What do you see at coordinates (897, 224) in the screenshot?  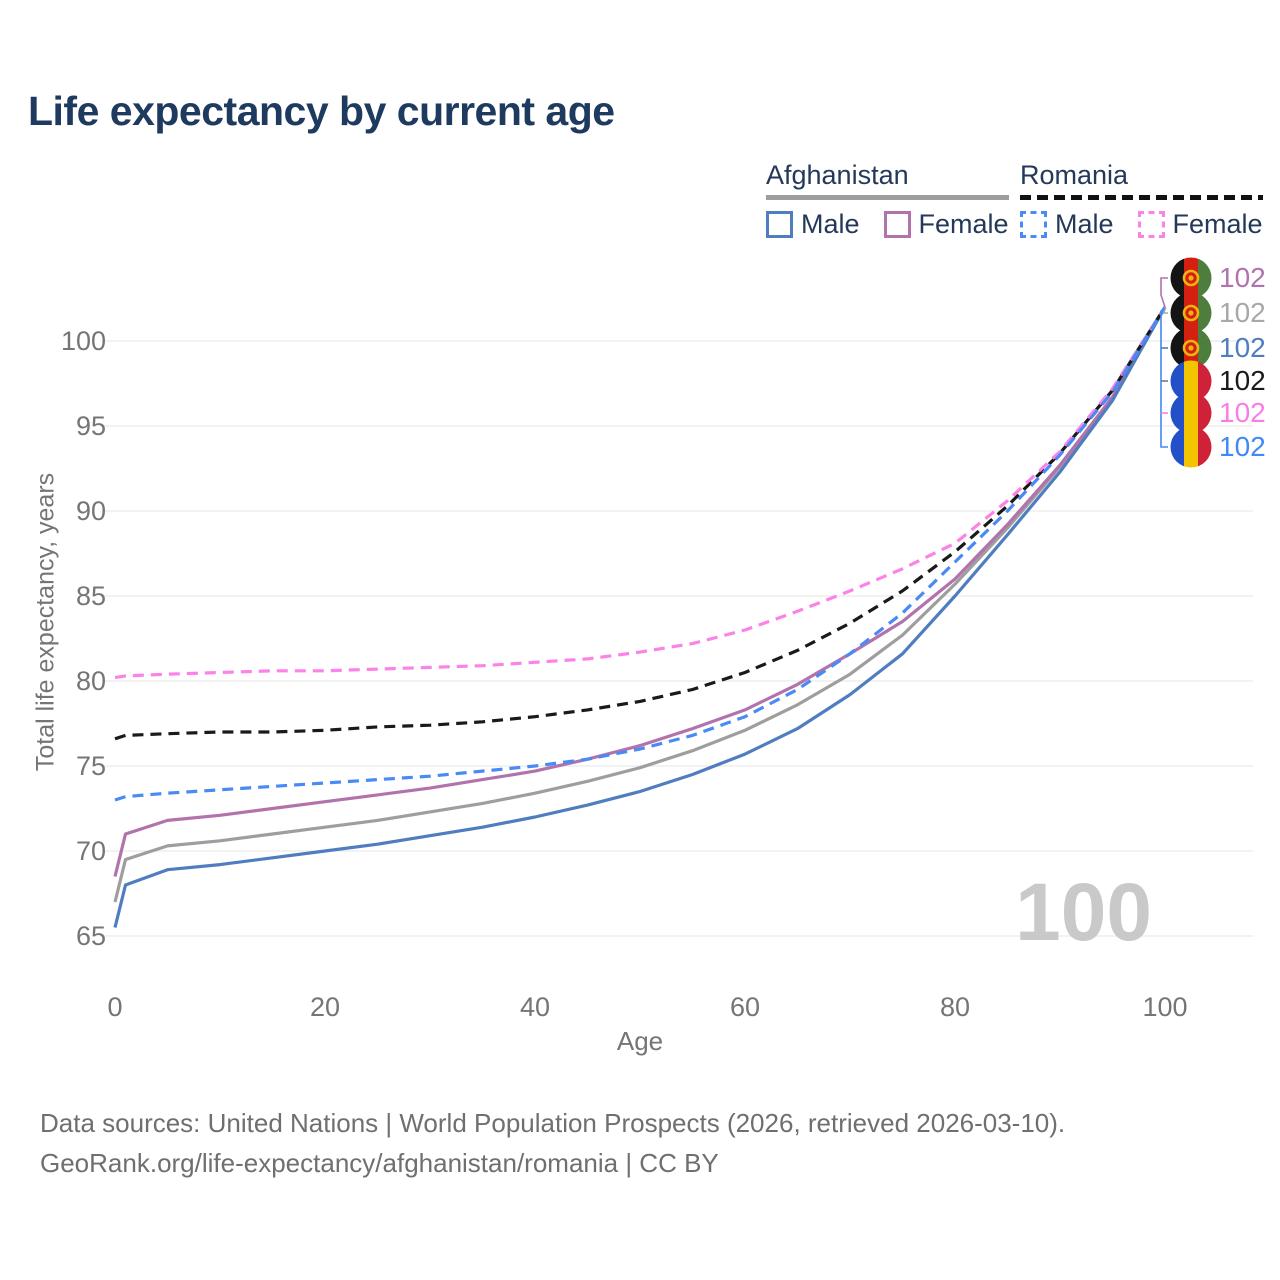 I see `legend-swatch-afghanistan-female` at bounding box center [897, 224].